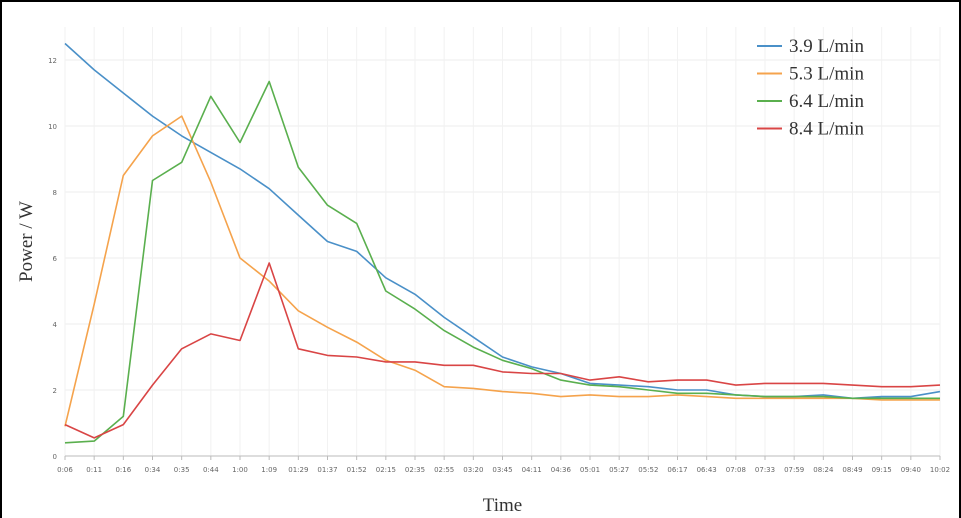 This screenshot has height=518, width=961. Describe the element at coordinates (561, 470) in the screenshot. I see `x-tick-label: 04:36` at that location.